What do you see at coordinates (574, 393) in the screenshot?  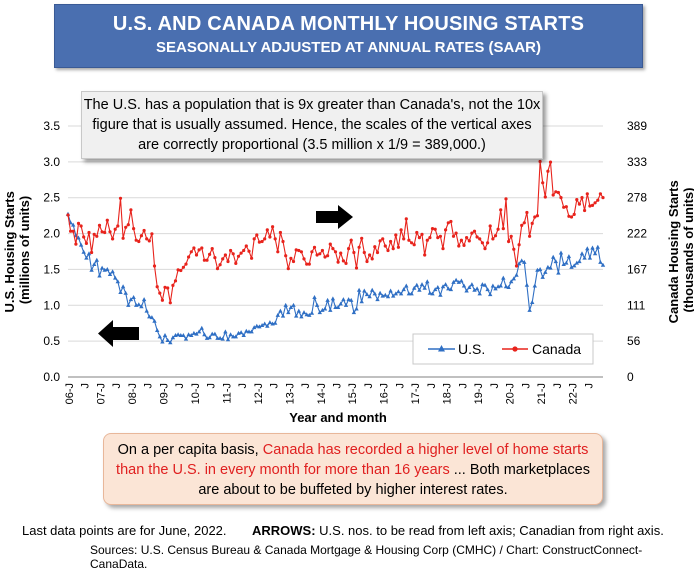 I see `x-tick-label: 22-J` at bounding box center [574, 393].